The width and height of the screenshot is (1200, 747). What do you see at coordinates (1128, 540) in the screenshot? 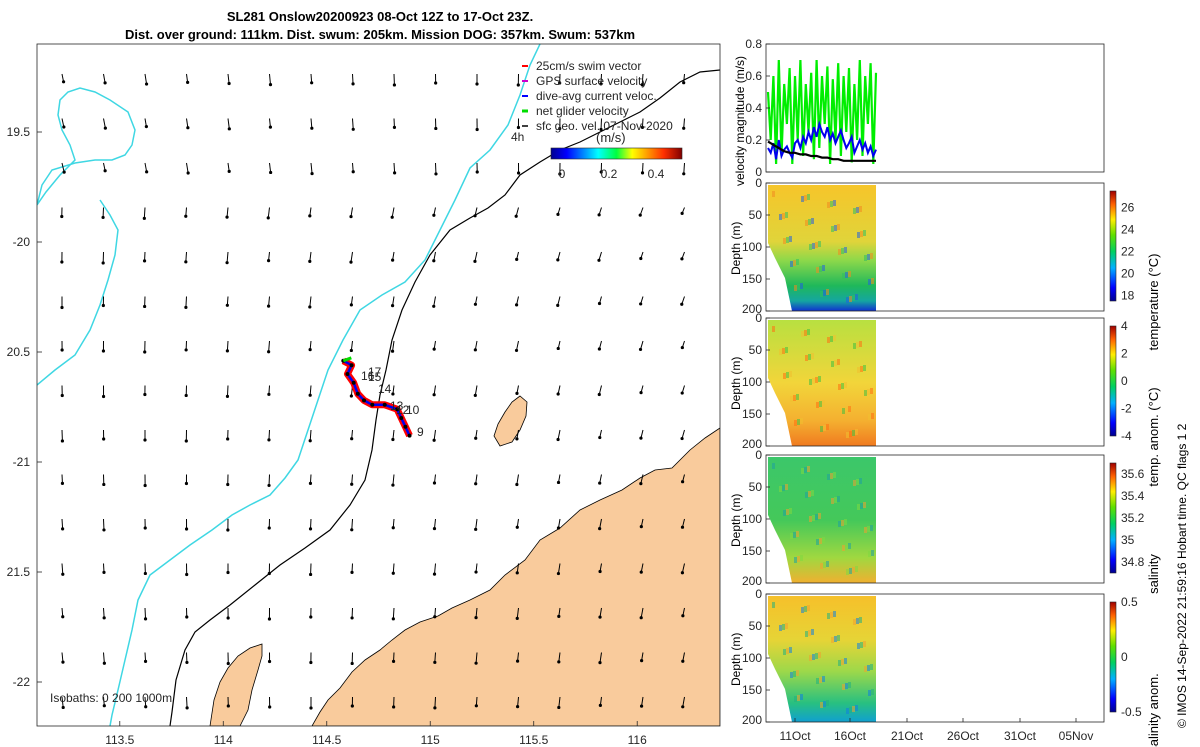
I see `colorbar-ticklabel: 35` at bounding box center [1128, 540].